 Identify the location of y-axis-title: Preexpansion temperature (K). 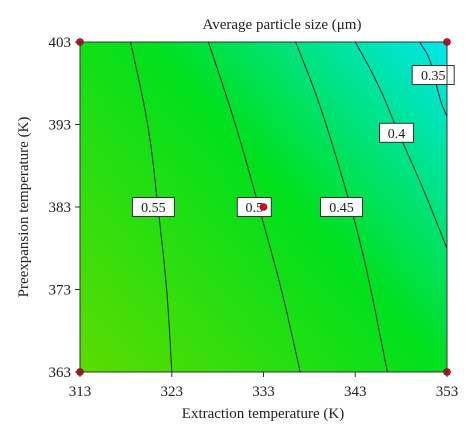
(24, 207).